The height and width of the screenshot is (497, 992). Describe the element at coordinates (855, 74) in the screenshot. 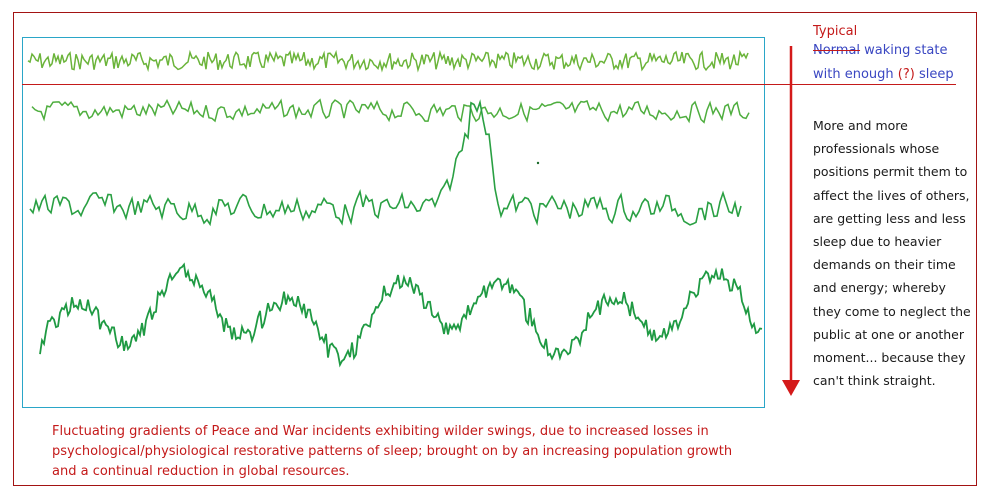

I see `enough-text: with enough` at that location.